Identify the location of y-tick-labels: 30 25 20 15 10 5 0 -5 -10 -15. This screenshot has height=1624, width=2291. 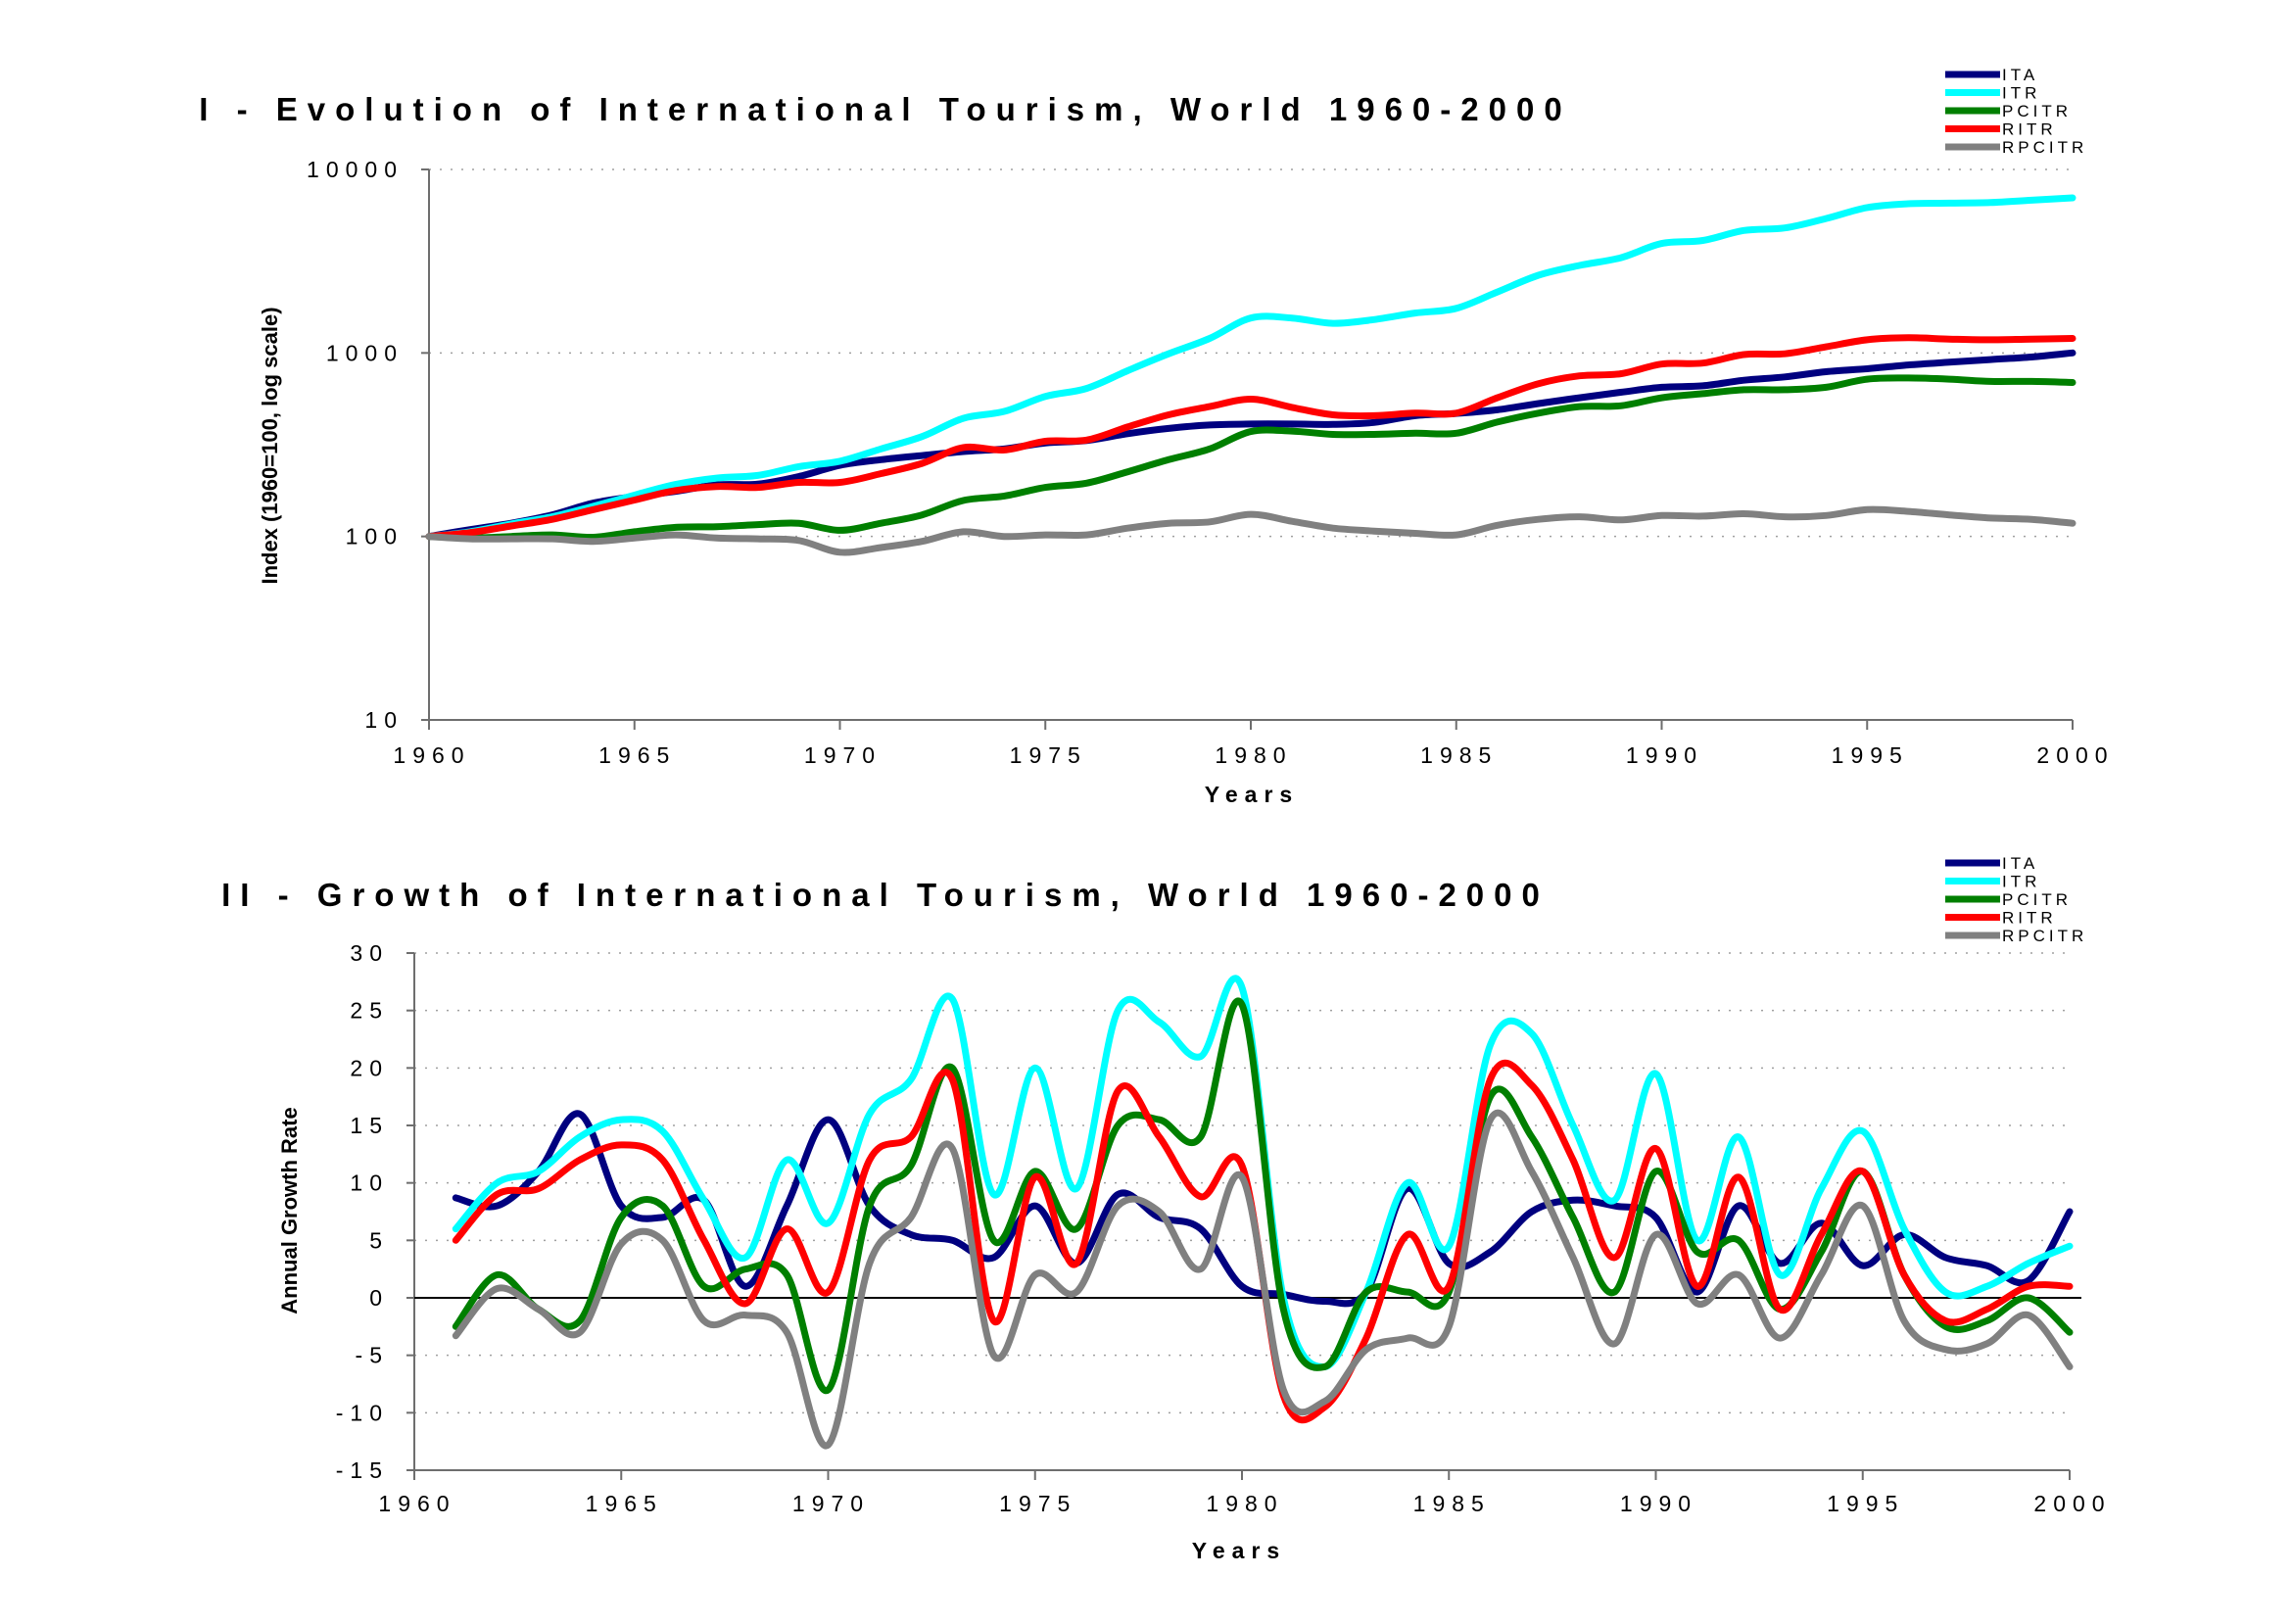
(362, 1211).